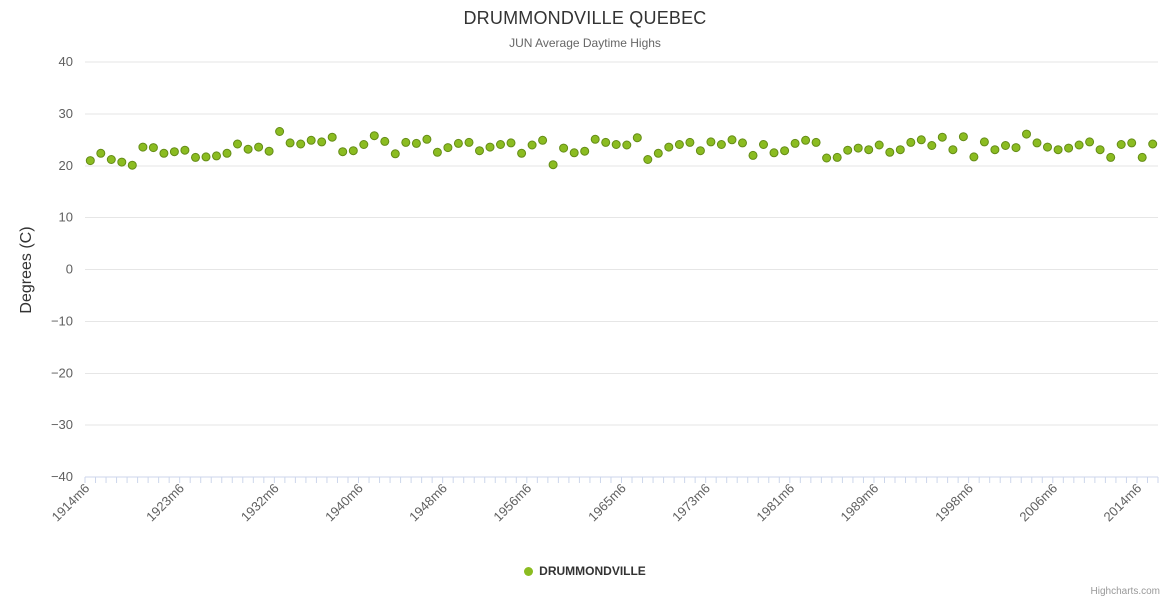 The image size is (1170, 600). I want to click on credits-link: Highcharts.com, so click(1125, 591).